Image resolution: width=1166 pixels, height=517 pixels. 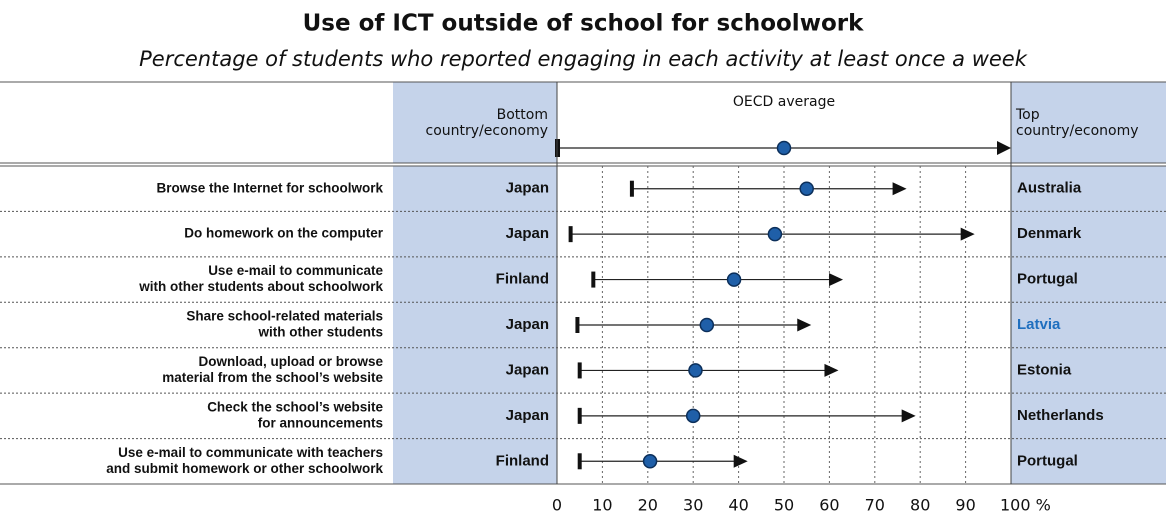 What do you see at coordinates (250, 452) in the screenshot?
I see `category-label: Use e-mail to communicate with teachers` at bounding box center [250, 452].